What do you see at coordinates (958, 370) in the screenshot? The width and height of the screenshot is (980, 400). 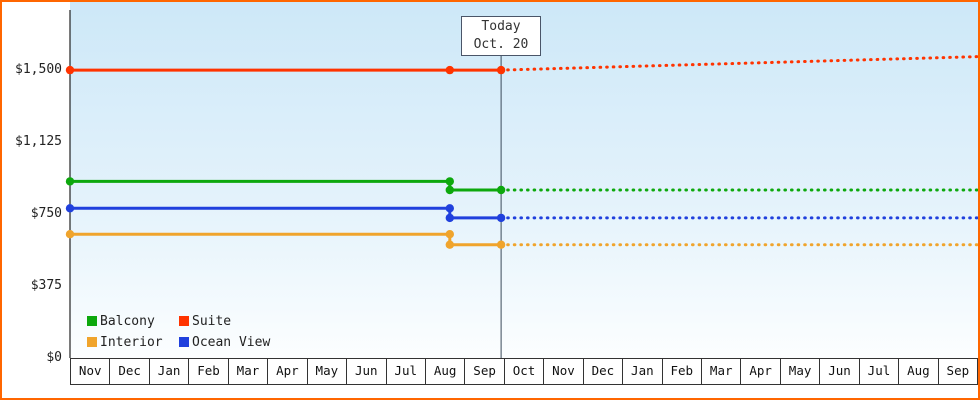 I see `month-cell-22-sep: Sep` at bounding box center [958, 370].